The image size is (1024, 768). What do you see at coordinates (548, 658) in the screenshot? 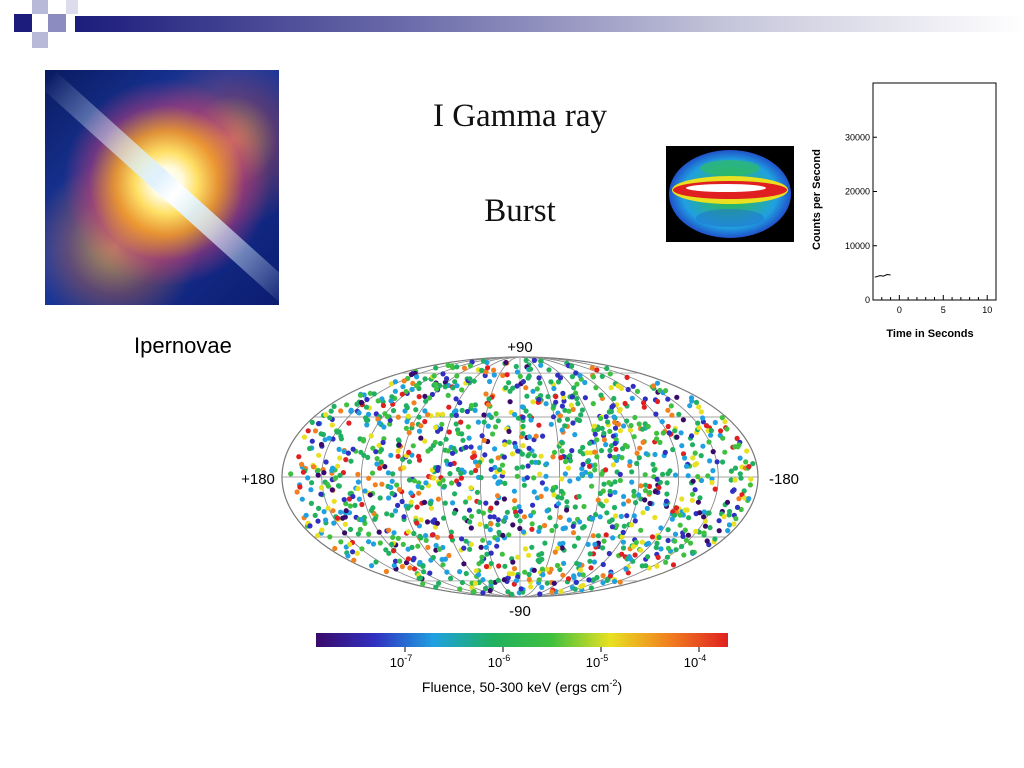
I see `colorbar-ticks: 10⁻⁷ 10⁻⁶ 10⁻⁵ 10⁻⁴` at bounding box center [548, 658].